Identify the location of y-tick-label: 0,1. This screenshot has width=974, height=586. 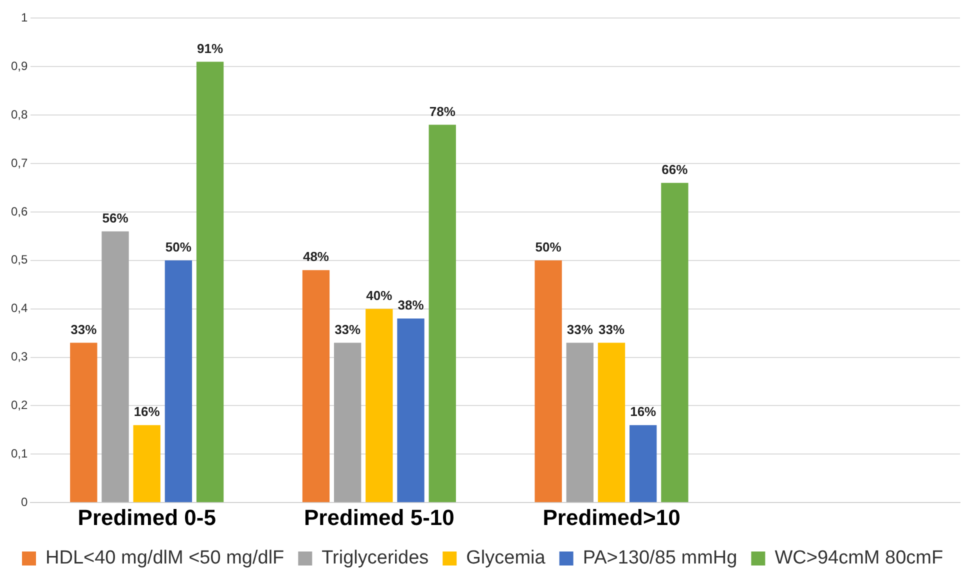
(19, 453).